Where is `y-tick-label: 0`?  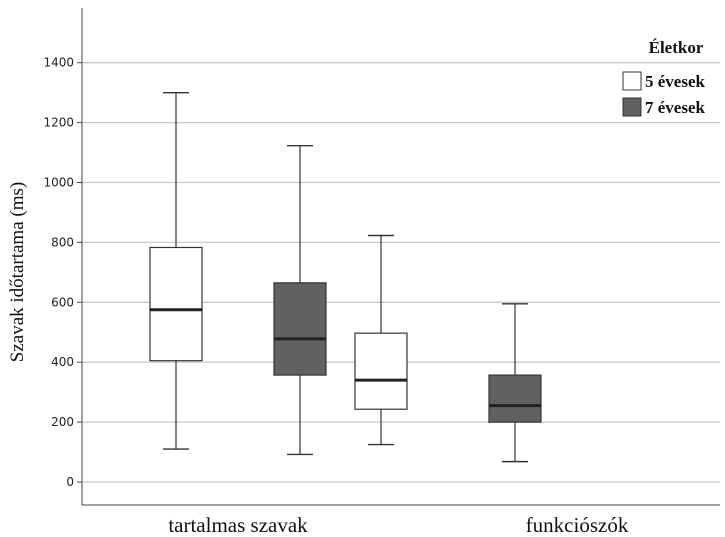 y-tick-label: 0 is located at coordinates (70, 482).